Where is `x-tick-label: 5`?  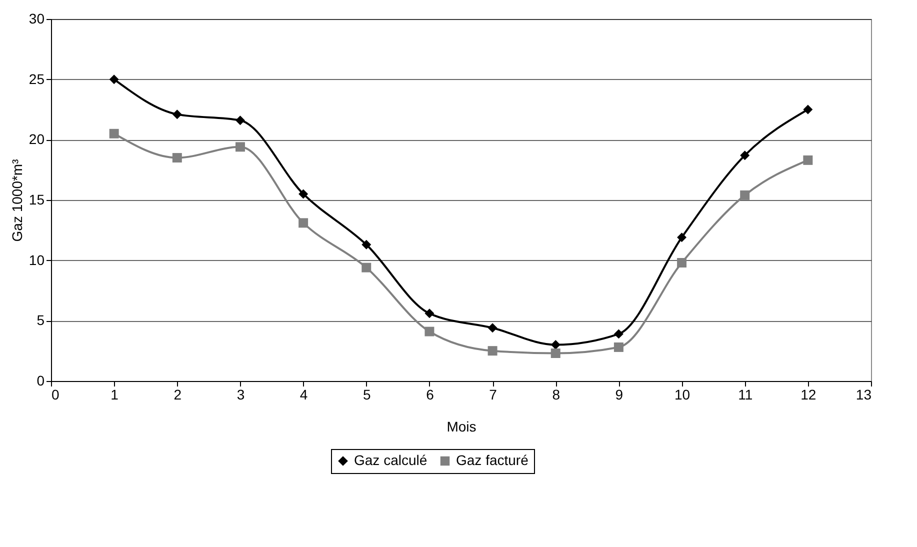 x-tick-label: 5 is located at coordinates (366, 394).